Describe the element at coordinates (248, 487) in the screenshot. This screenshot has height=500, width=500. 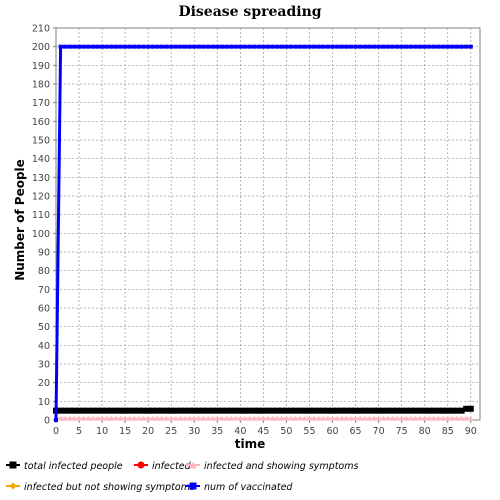
I see `legend-label: num of vaccinated` at that location.